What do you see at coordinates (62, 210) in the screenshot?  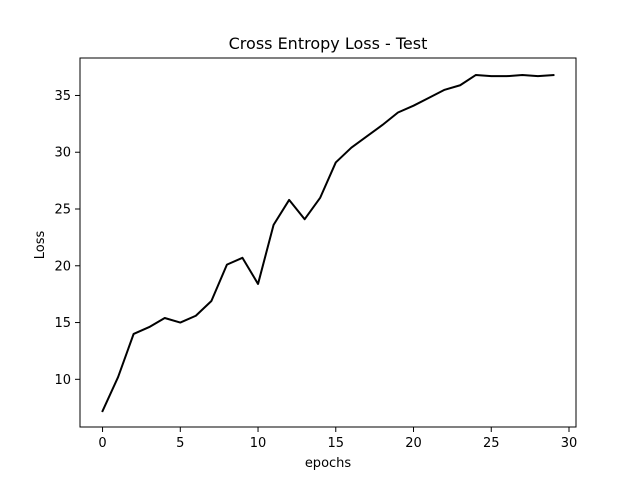 I see `y-tick-label: 25` at bounding box center [62, 210].